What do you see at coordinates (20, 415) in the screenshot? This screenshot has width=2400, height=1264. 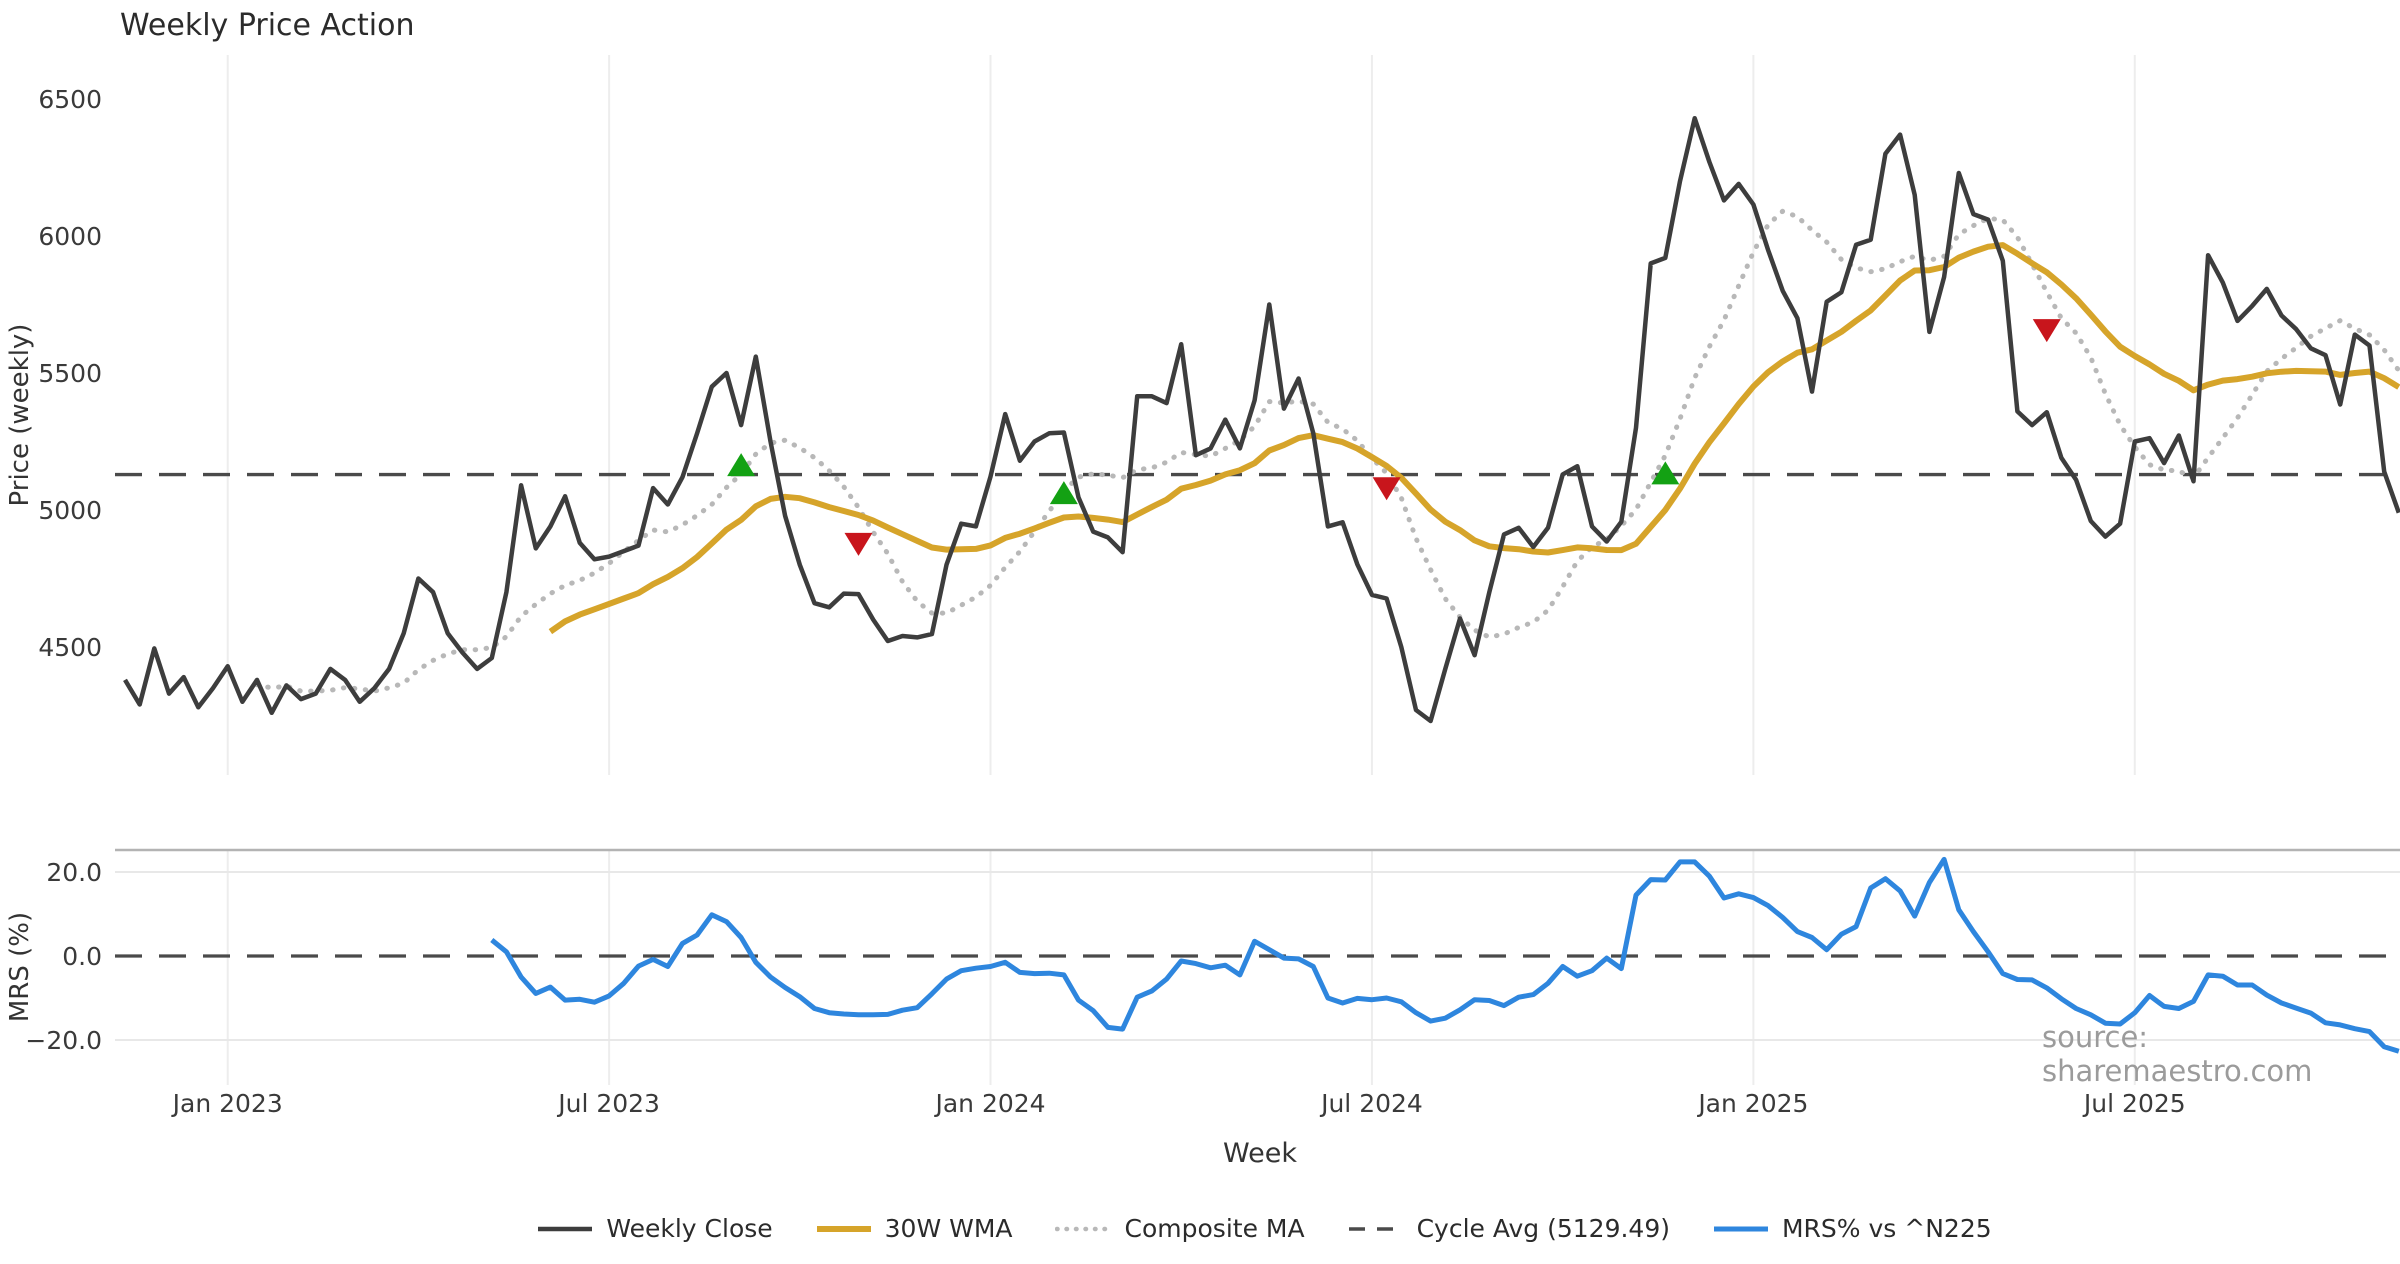 I see `price-axis-label: Price (weekly)` at bounding box center [20, 415].